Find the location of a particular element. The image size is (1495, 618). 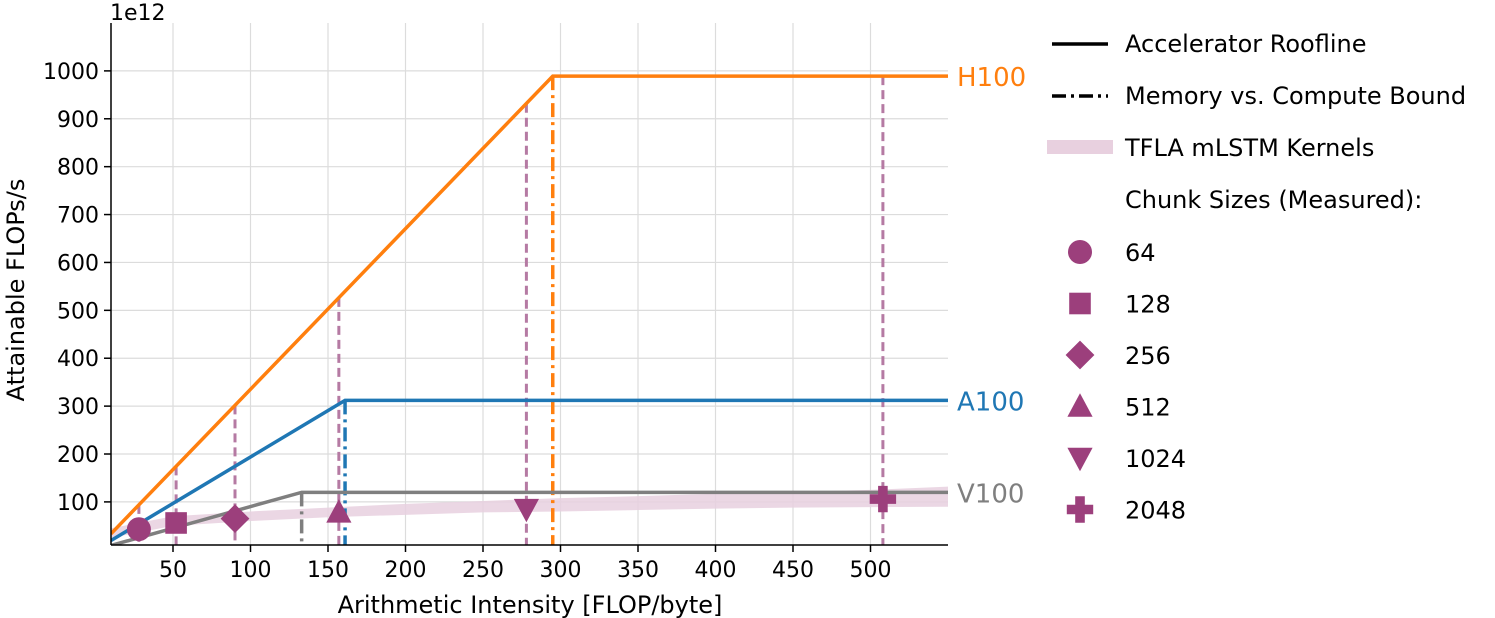

y-tick-label: 200 is located at coordinates (78, 455).